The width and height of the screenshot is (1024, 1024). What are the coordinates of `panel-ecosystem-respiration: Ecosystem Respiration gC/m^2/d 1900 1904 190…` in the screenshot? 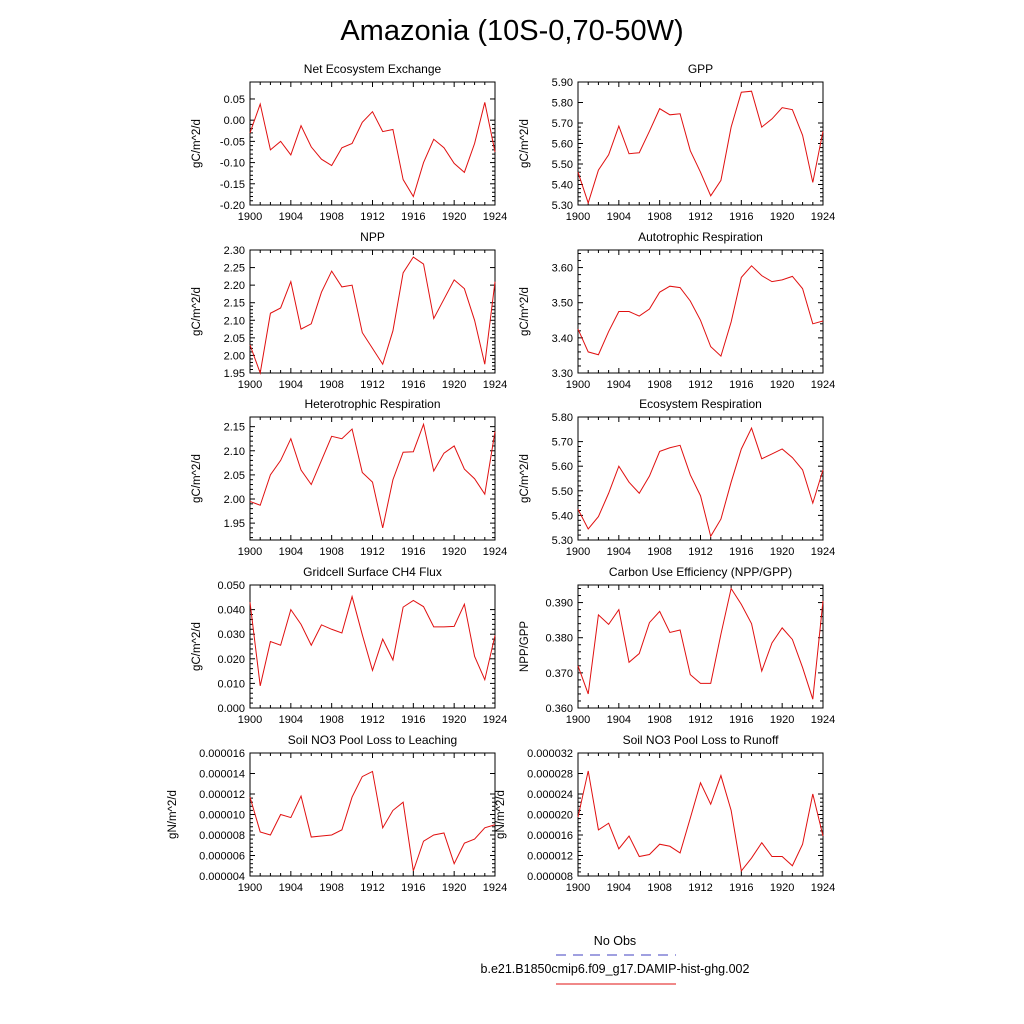 It's located at (677, 477).